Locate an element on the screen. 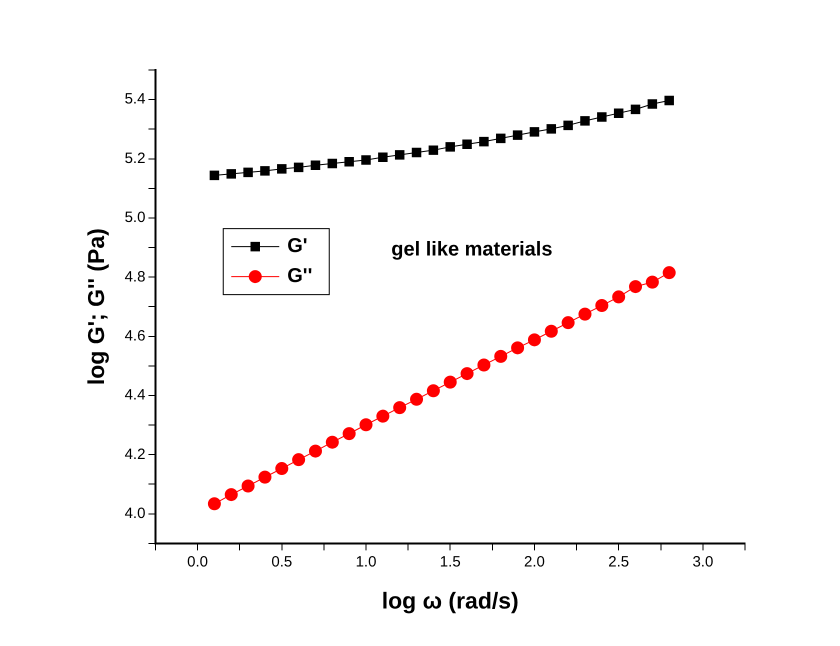 The image size is (840, 646). y-tick-label: 4.4 is located at coordinates (135, 395).